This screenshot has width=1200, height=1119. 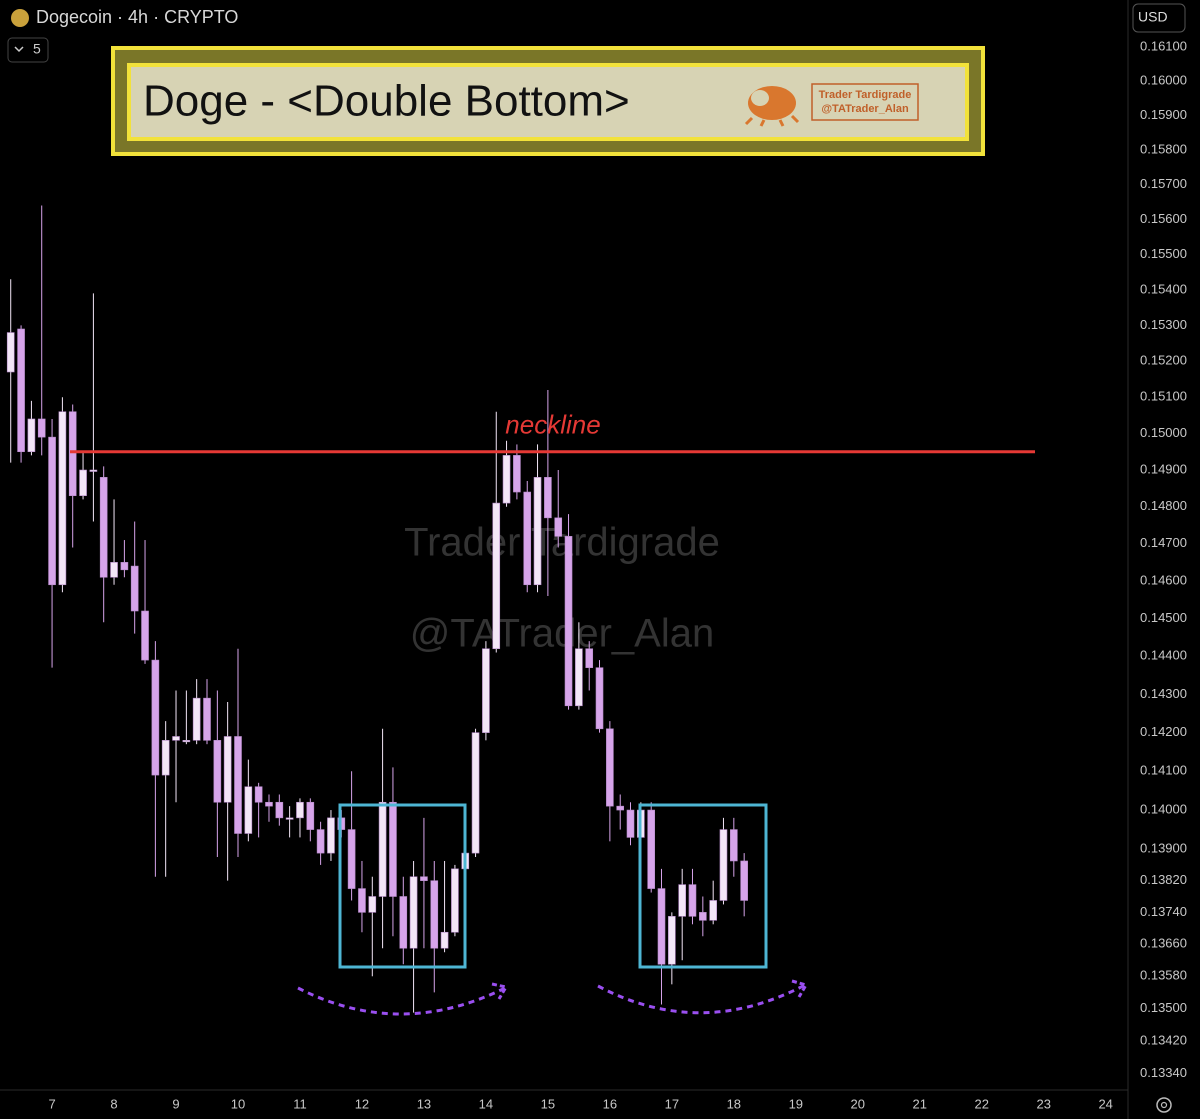 What do you see at coordinates (1163, 253) in the screenshot?
I see `y-tick-label: 0.15500` at bounding box center [1163, 253].